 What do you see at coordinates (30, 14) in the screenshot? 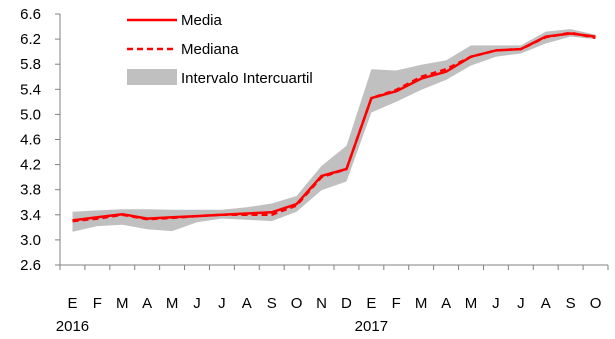
I see `y-tick-label: 6.6` at bounding box center [30, 14].